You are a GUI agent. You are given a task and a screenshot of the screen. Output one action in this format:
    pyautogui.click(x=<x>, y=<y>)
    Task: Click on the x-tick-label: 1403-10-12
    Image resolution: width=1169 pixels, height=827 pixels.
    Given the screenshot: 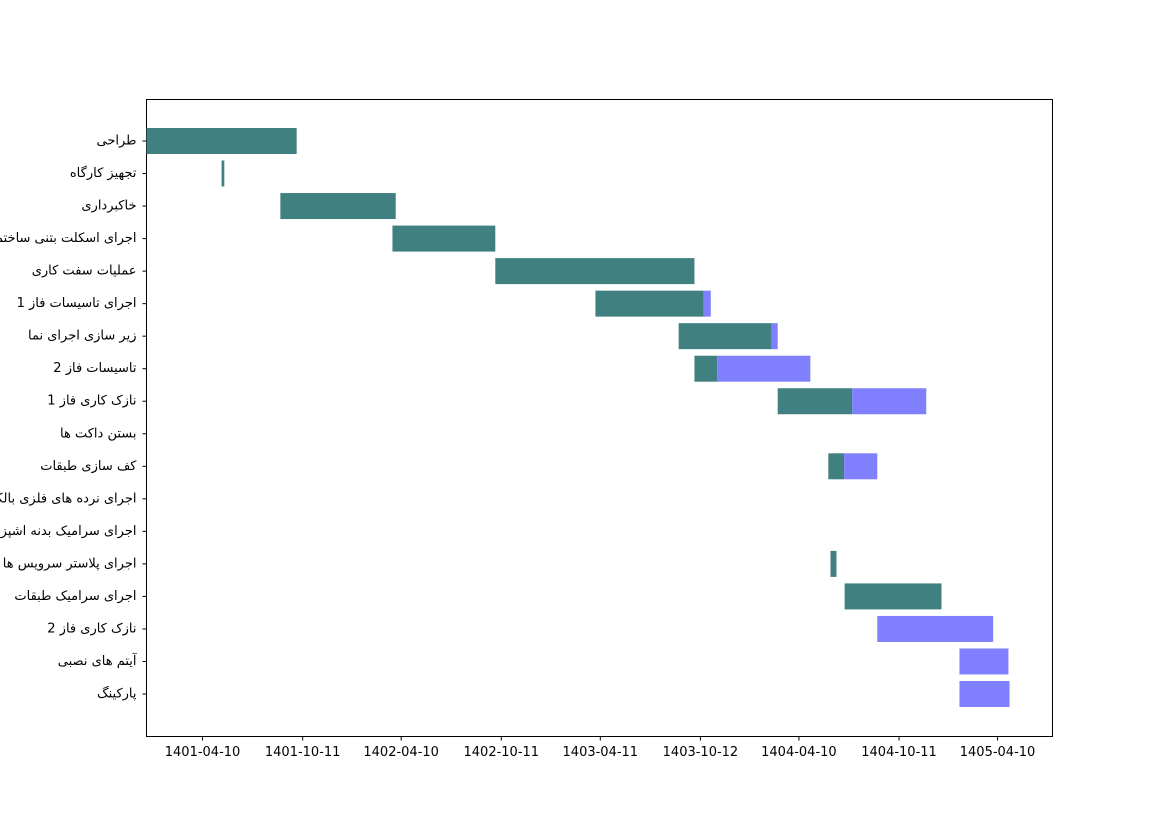 What is the action you would take?
    pyautogui.click(x=701, y=752)
    